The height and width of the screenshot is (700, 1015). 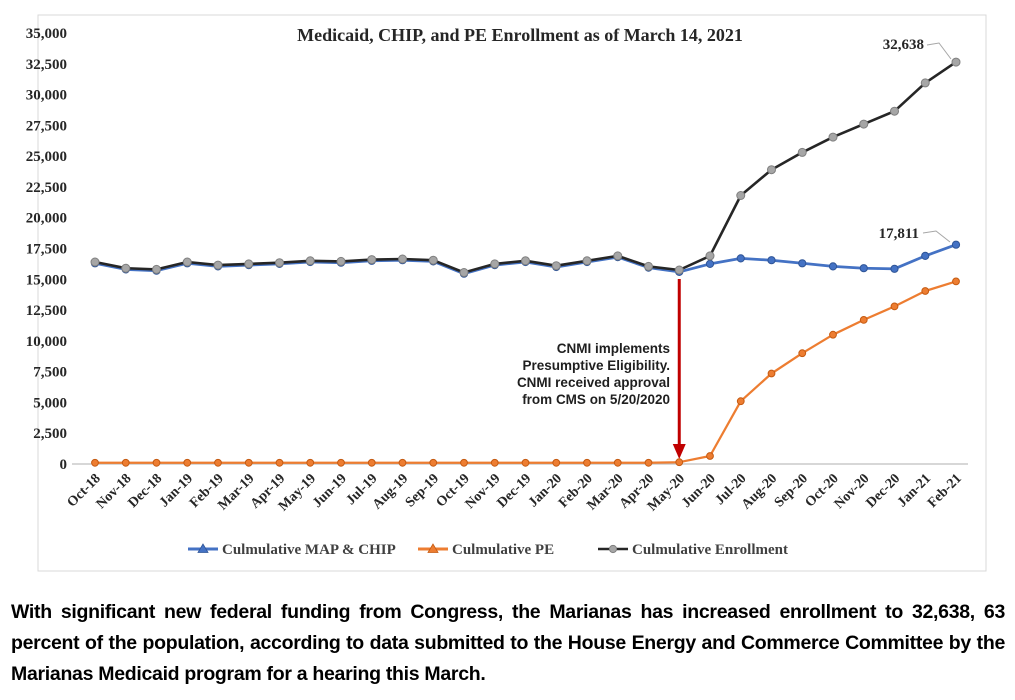 What do you see at coordinates (50, 434) in the screenshot?
I see `y-axis-tick-label: 2,500` at bounding box center [50, 434].